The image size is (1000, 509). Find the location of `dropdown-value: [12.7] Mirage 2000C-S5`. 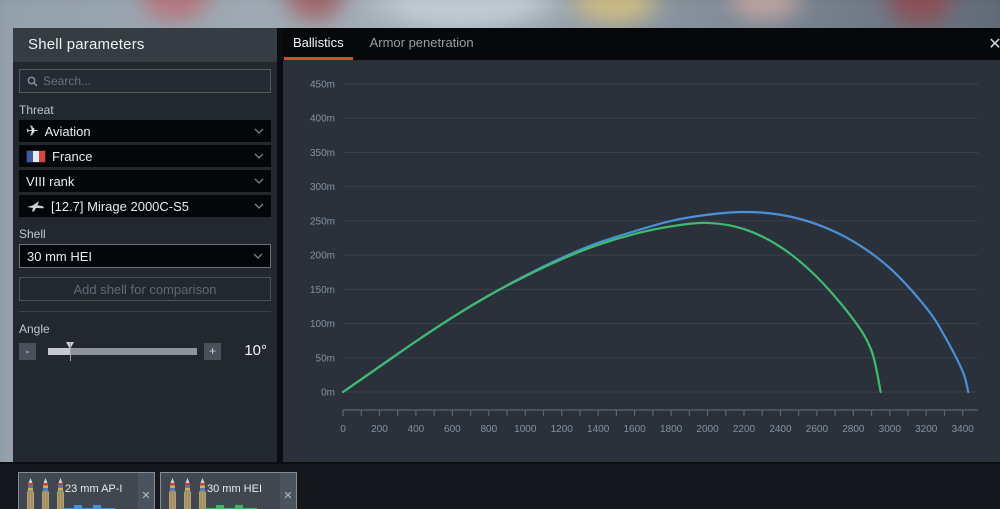

dropdown-value: [12.7] Mirage 2000C-S5 is located at coordinates (120, 206).